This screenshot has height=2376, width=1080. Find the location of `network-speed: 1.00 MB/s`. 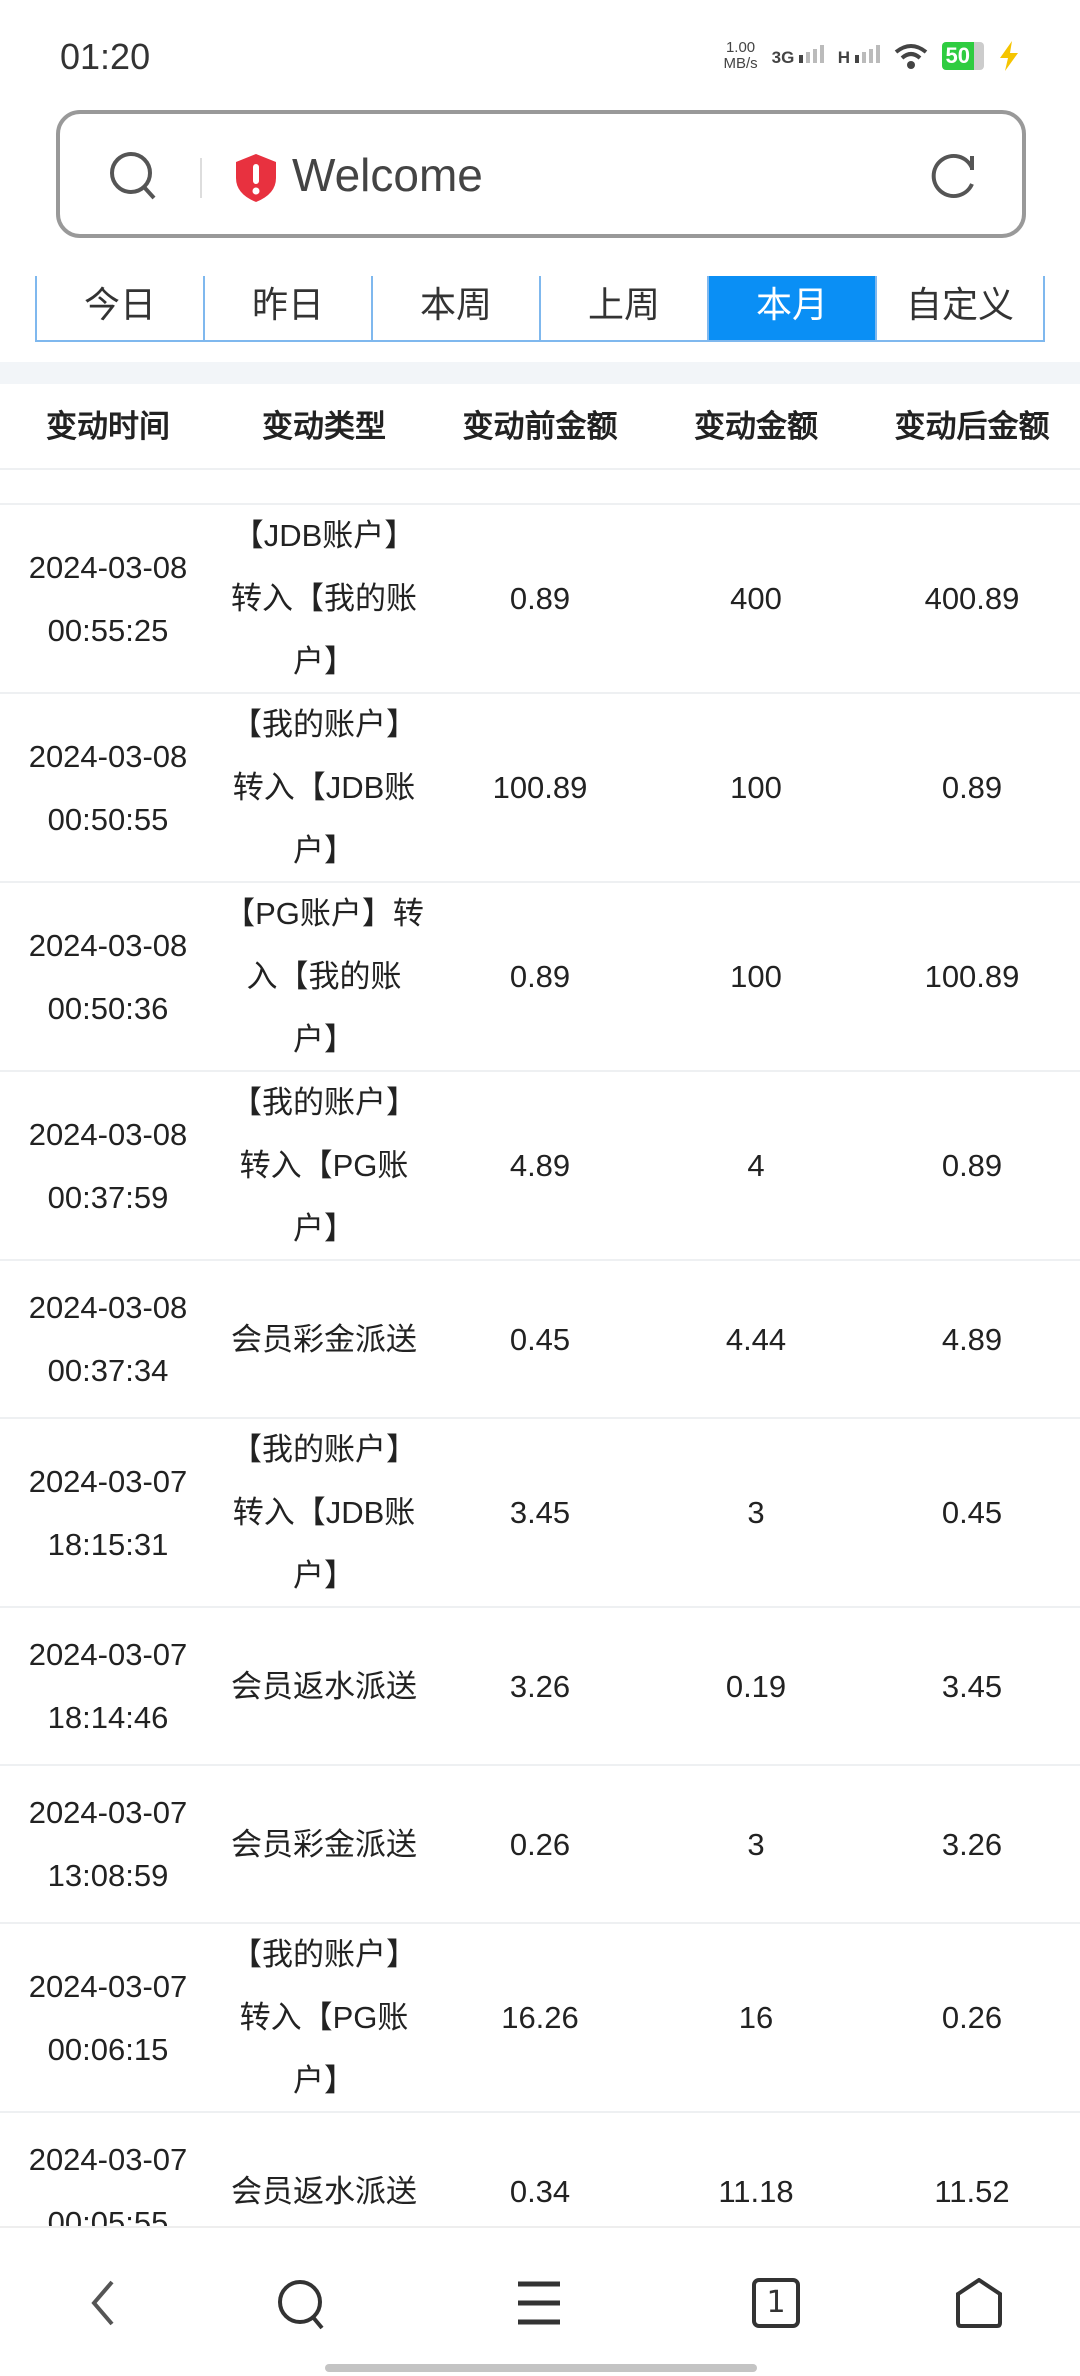

network-speed: 1.00 MB/s is located at coordinates (740, 55).